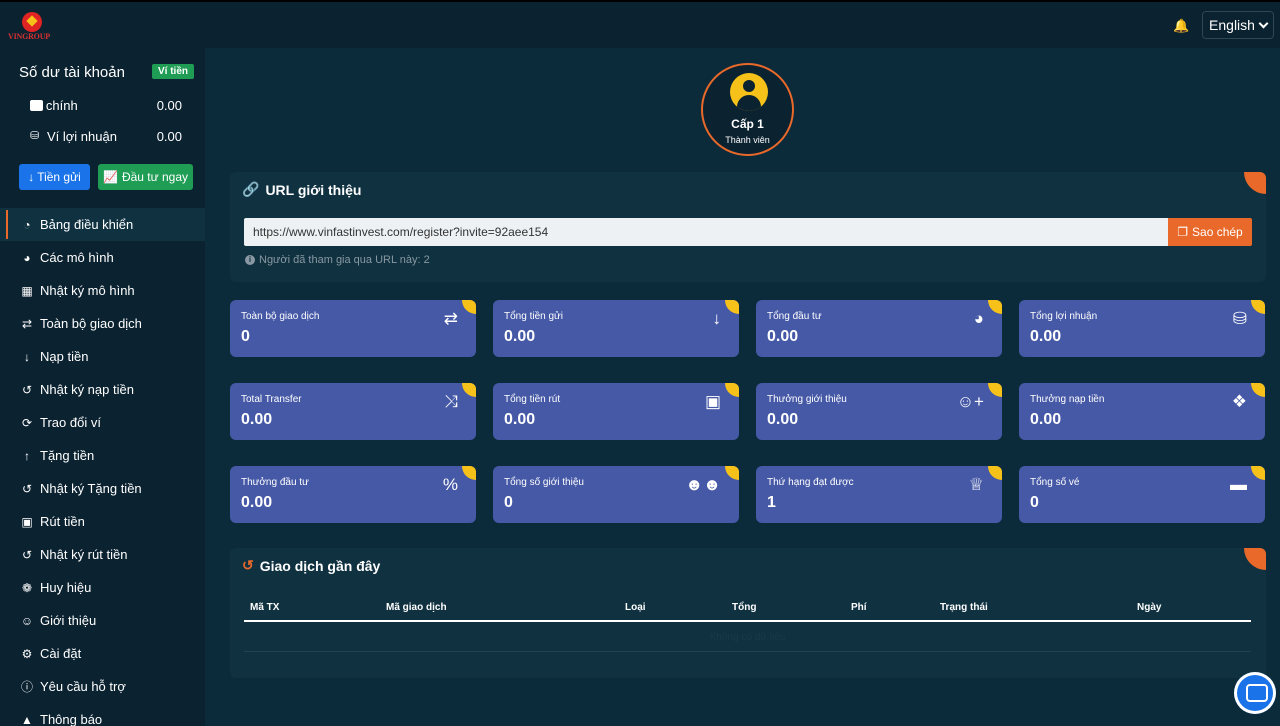 The width and height of the screenshot is (1280, 726). What do you see at coordinates (616, 494) in the screenshot?
I see `stat-card: Tổng số giới thiệu 0 ☻☻` at bounding box center [616, 494].